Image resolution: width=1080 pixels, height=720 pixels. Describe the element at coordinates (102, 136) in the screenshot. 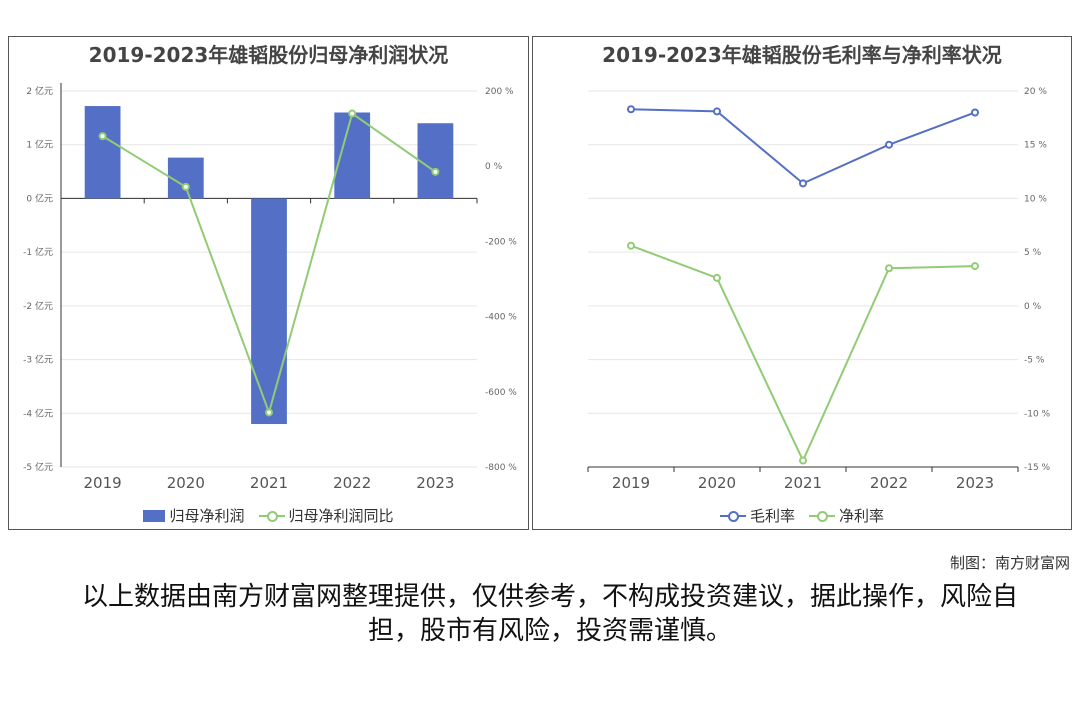

I see `point-net-profit-yoy-2019` at that location.